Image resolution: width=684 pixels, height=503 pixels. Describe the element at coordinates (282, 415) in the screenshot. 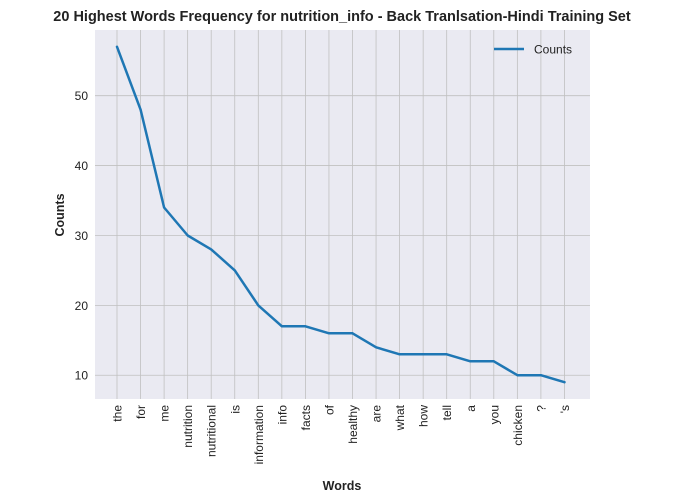

I see `x-tick-label: info` at that location.